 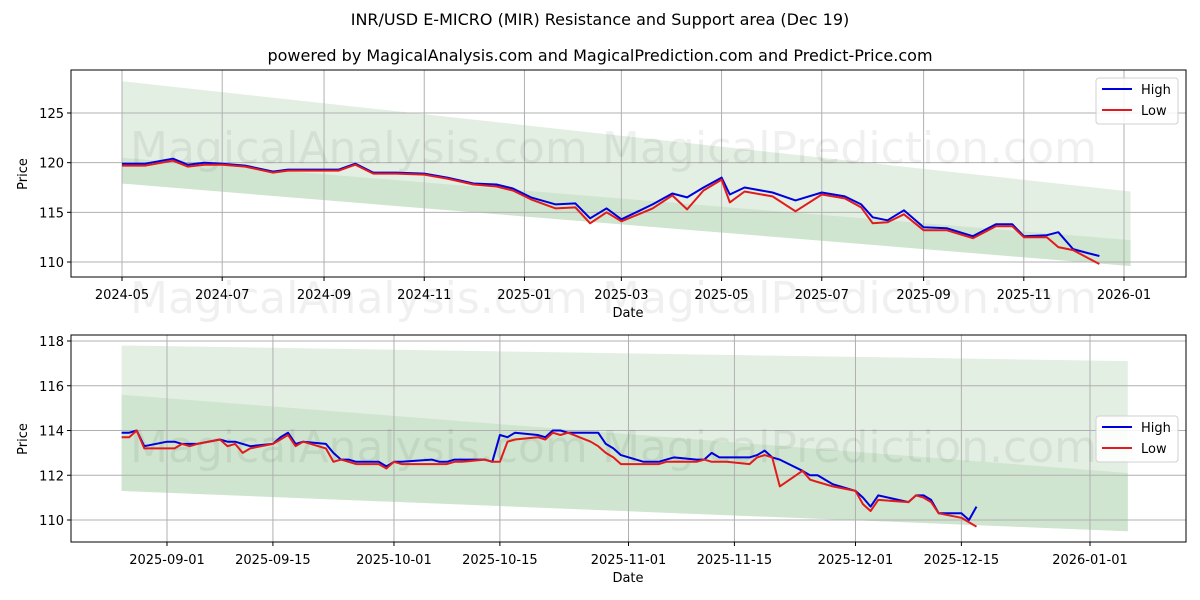 I want to click on top-x-axis-label: Date, so click(x=627, y=313).